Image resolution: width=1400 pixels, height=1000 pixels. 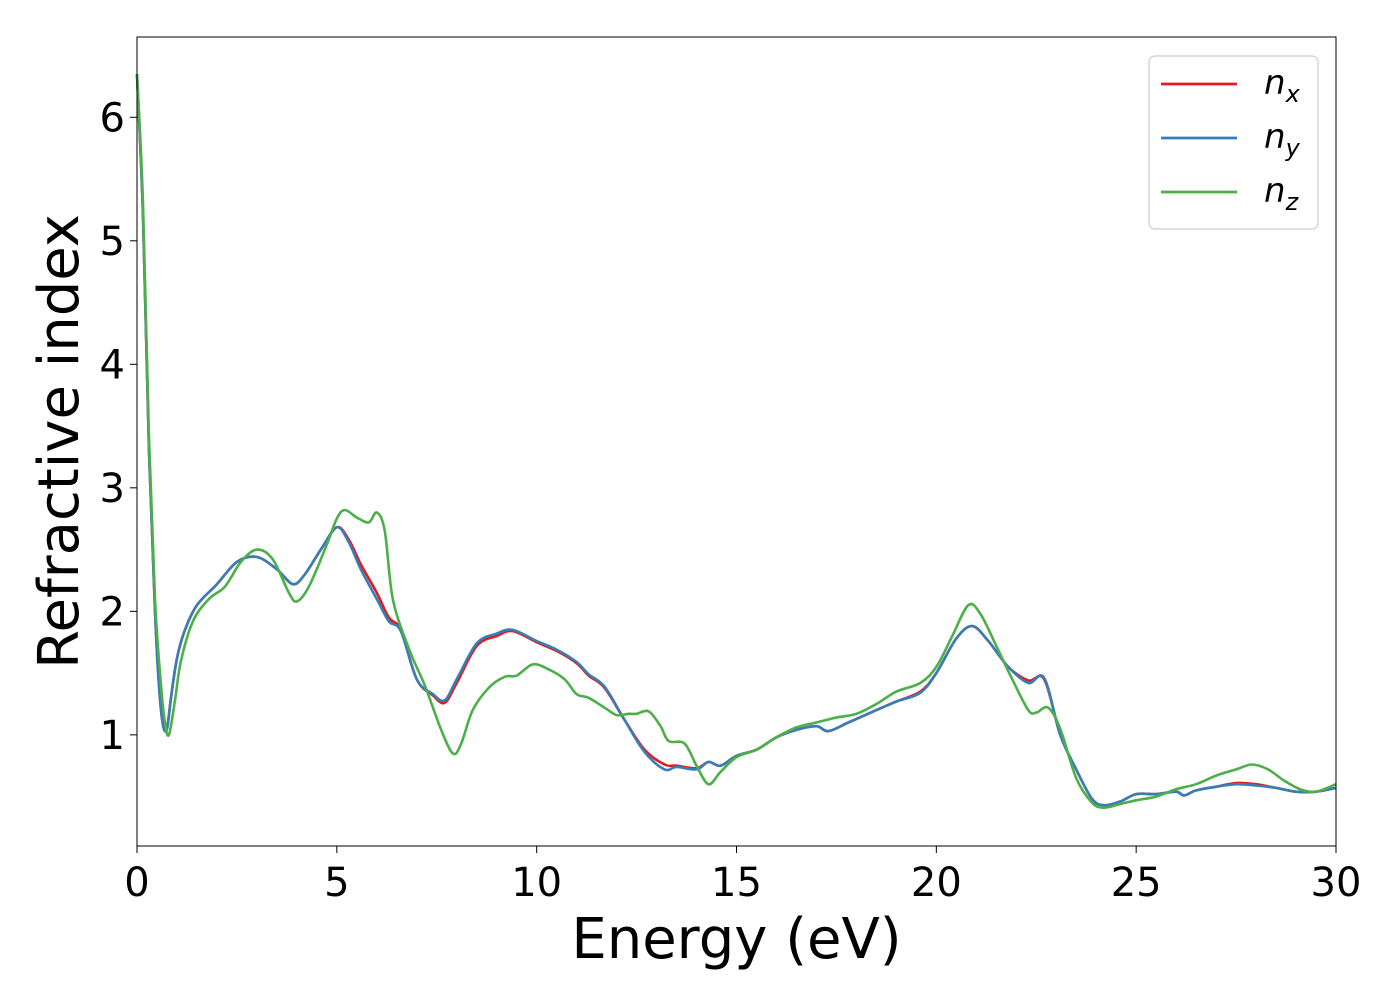 What do you see at coordinates (736, 939) in the screenshot?
I see `x-axis-title: Energy (eV)` at bounding box center [736, 939].